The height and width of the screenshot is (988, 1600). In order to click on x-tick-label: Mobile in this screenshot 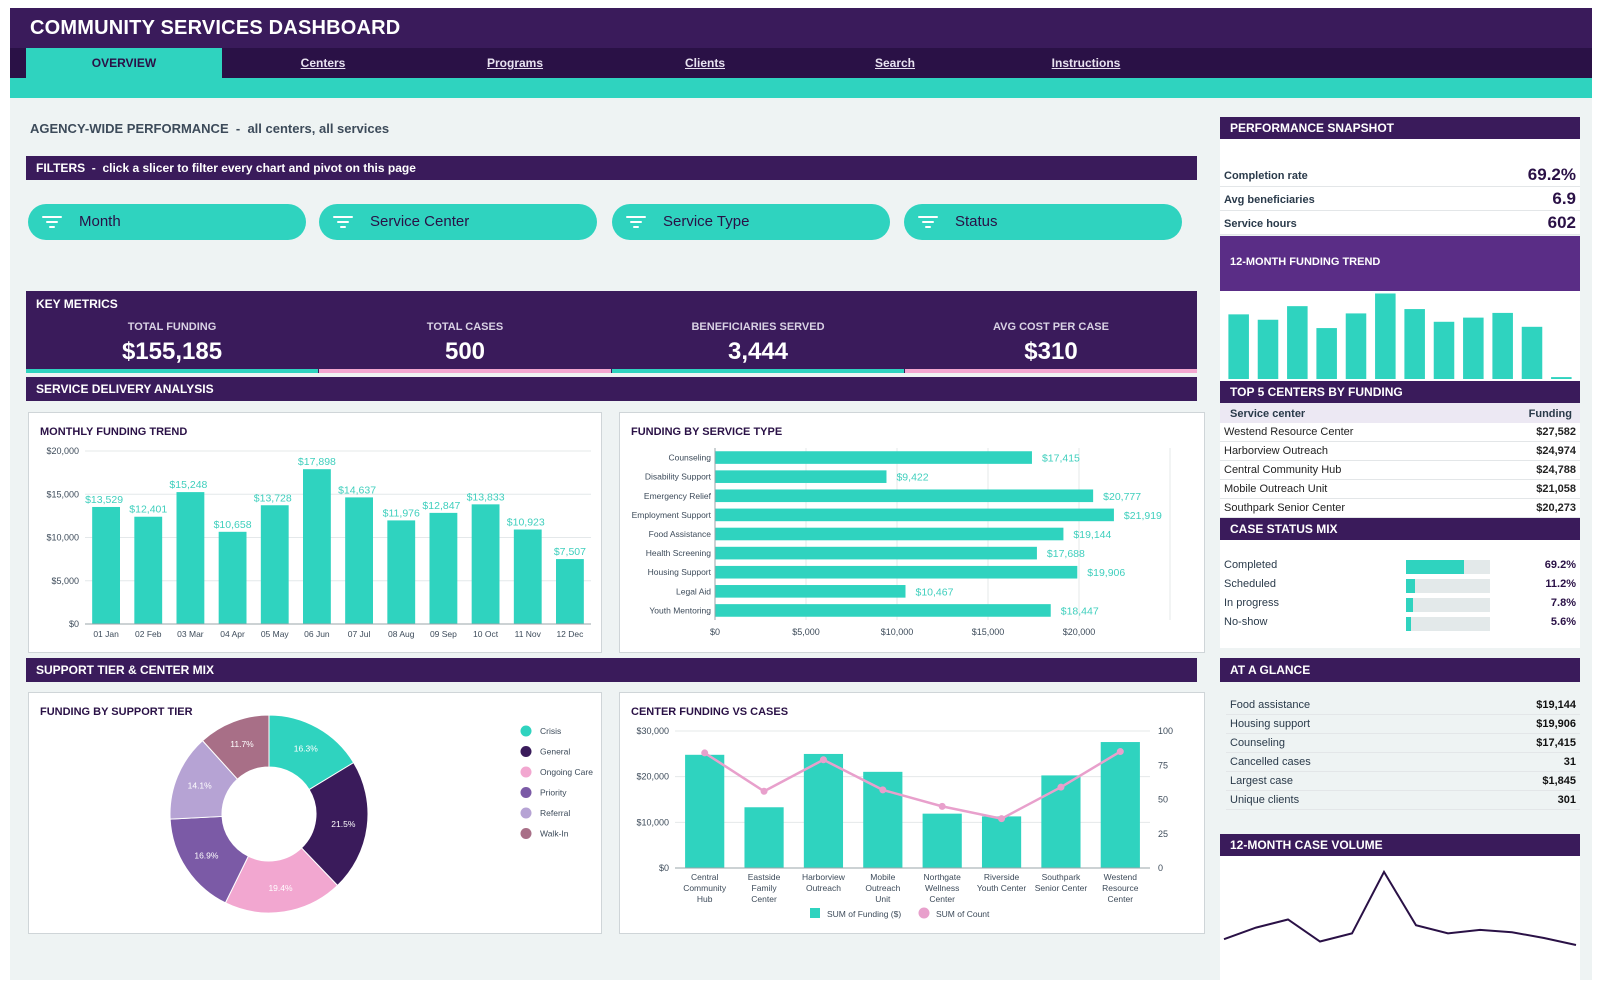, I will do `click(882, 877)`.